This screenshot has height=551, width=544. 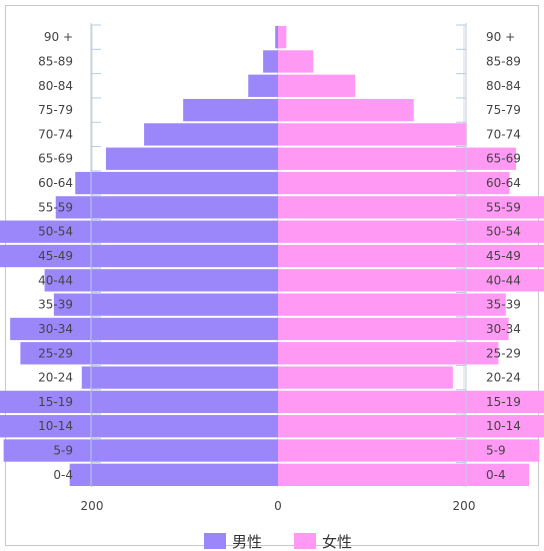 I want to click on right-category-label: 75-79, so click(x=503, y=110).